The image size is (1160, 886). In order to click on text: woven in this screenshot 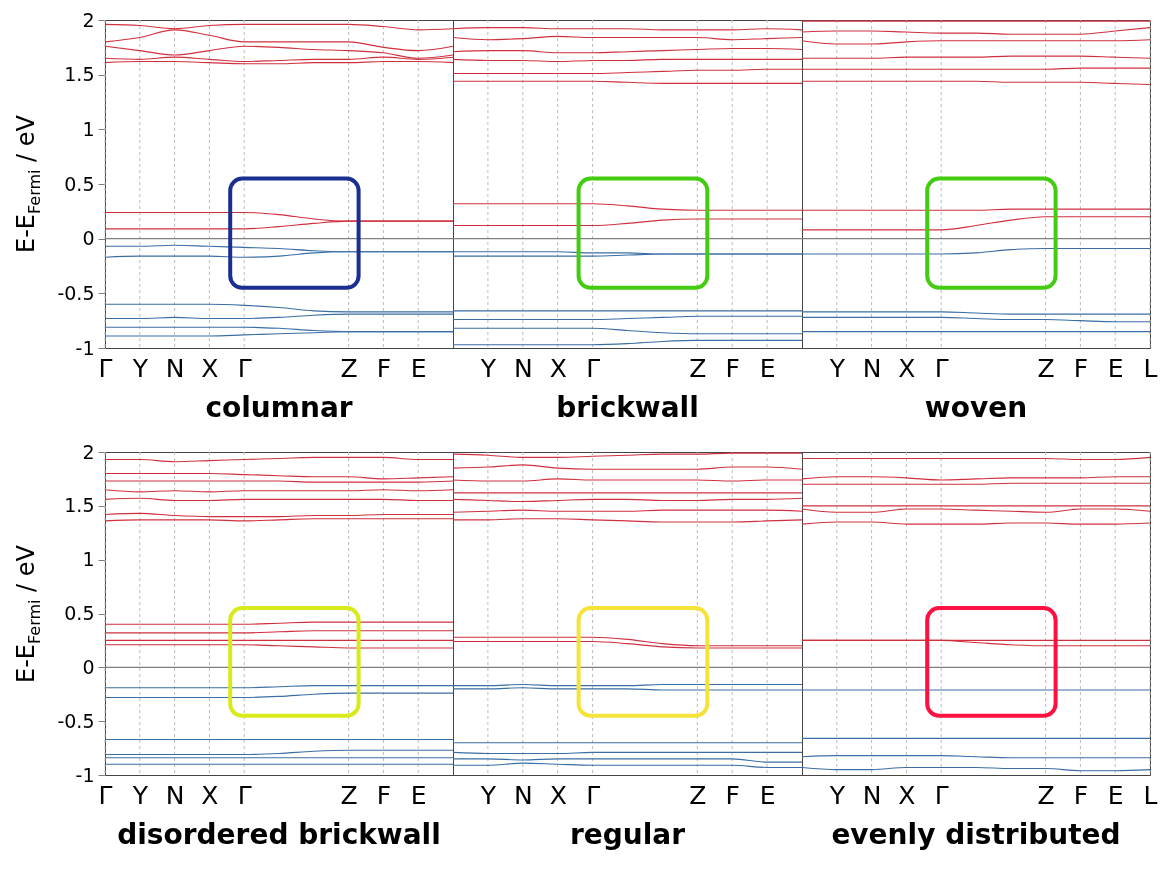, I will do `click(976, 407)`.